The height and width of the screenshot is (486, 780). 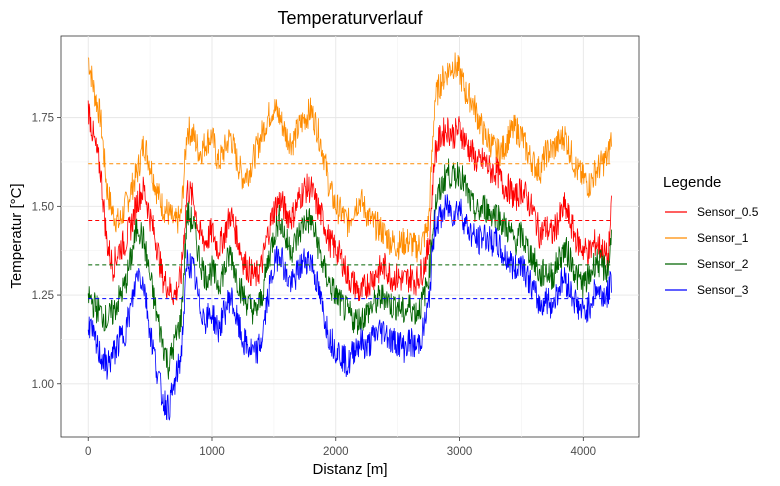 I want to click on x-tick-label: 0, so click(x=88, y=452).